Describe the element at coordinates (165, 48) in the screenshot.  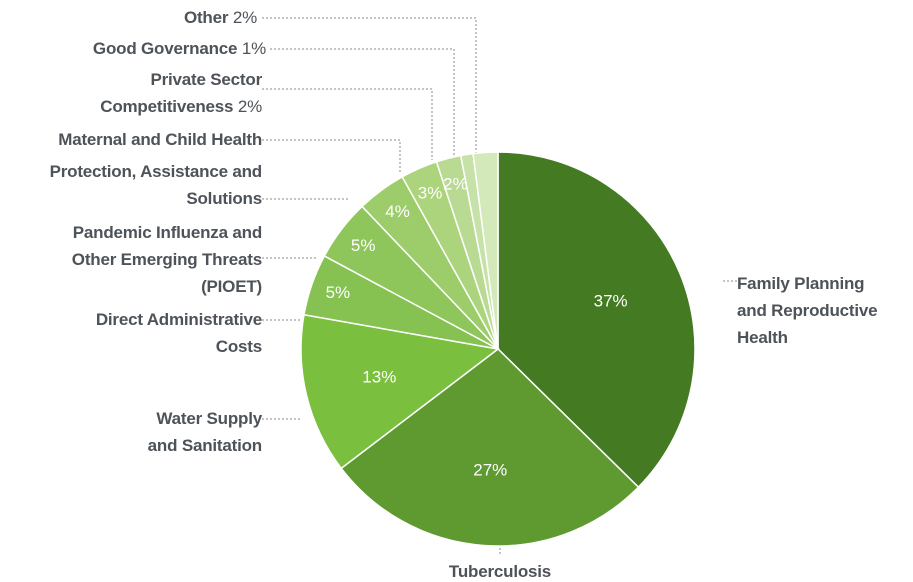
I see `category-name: Good Governance` at that location.